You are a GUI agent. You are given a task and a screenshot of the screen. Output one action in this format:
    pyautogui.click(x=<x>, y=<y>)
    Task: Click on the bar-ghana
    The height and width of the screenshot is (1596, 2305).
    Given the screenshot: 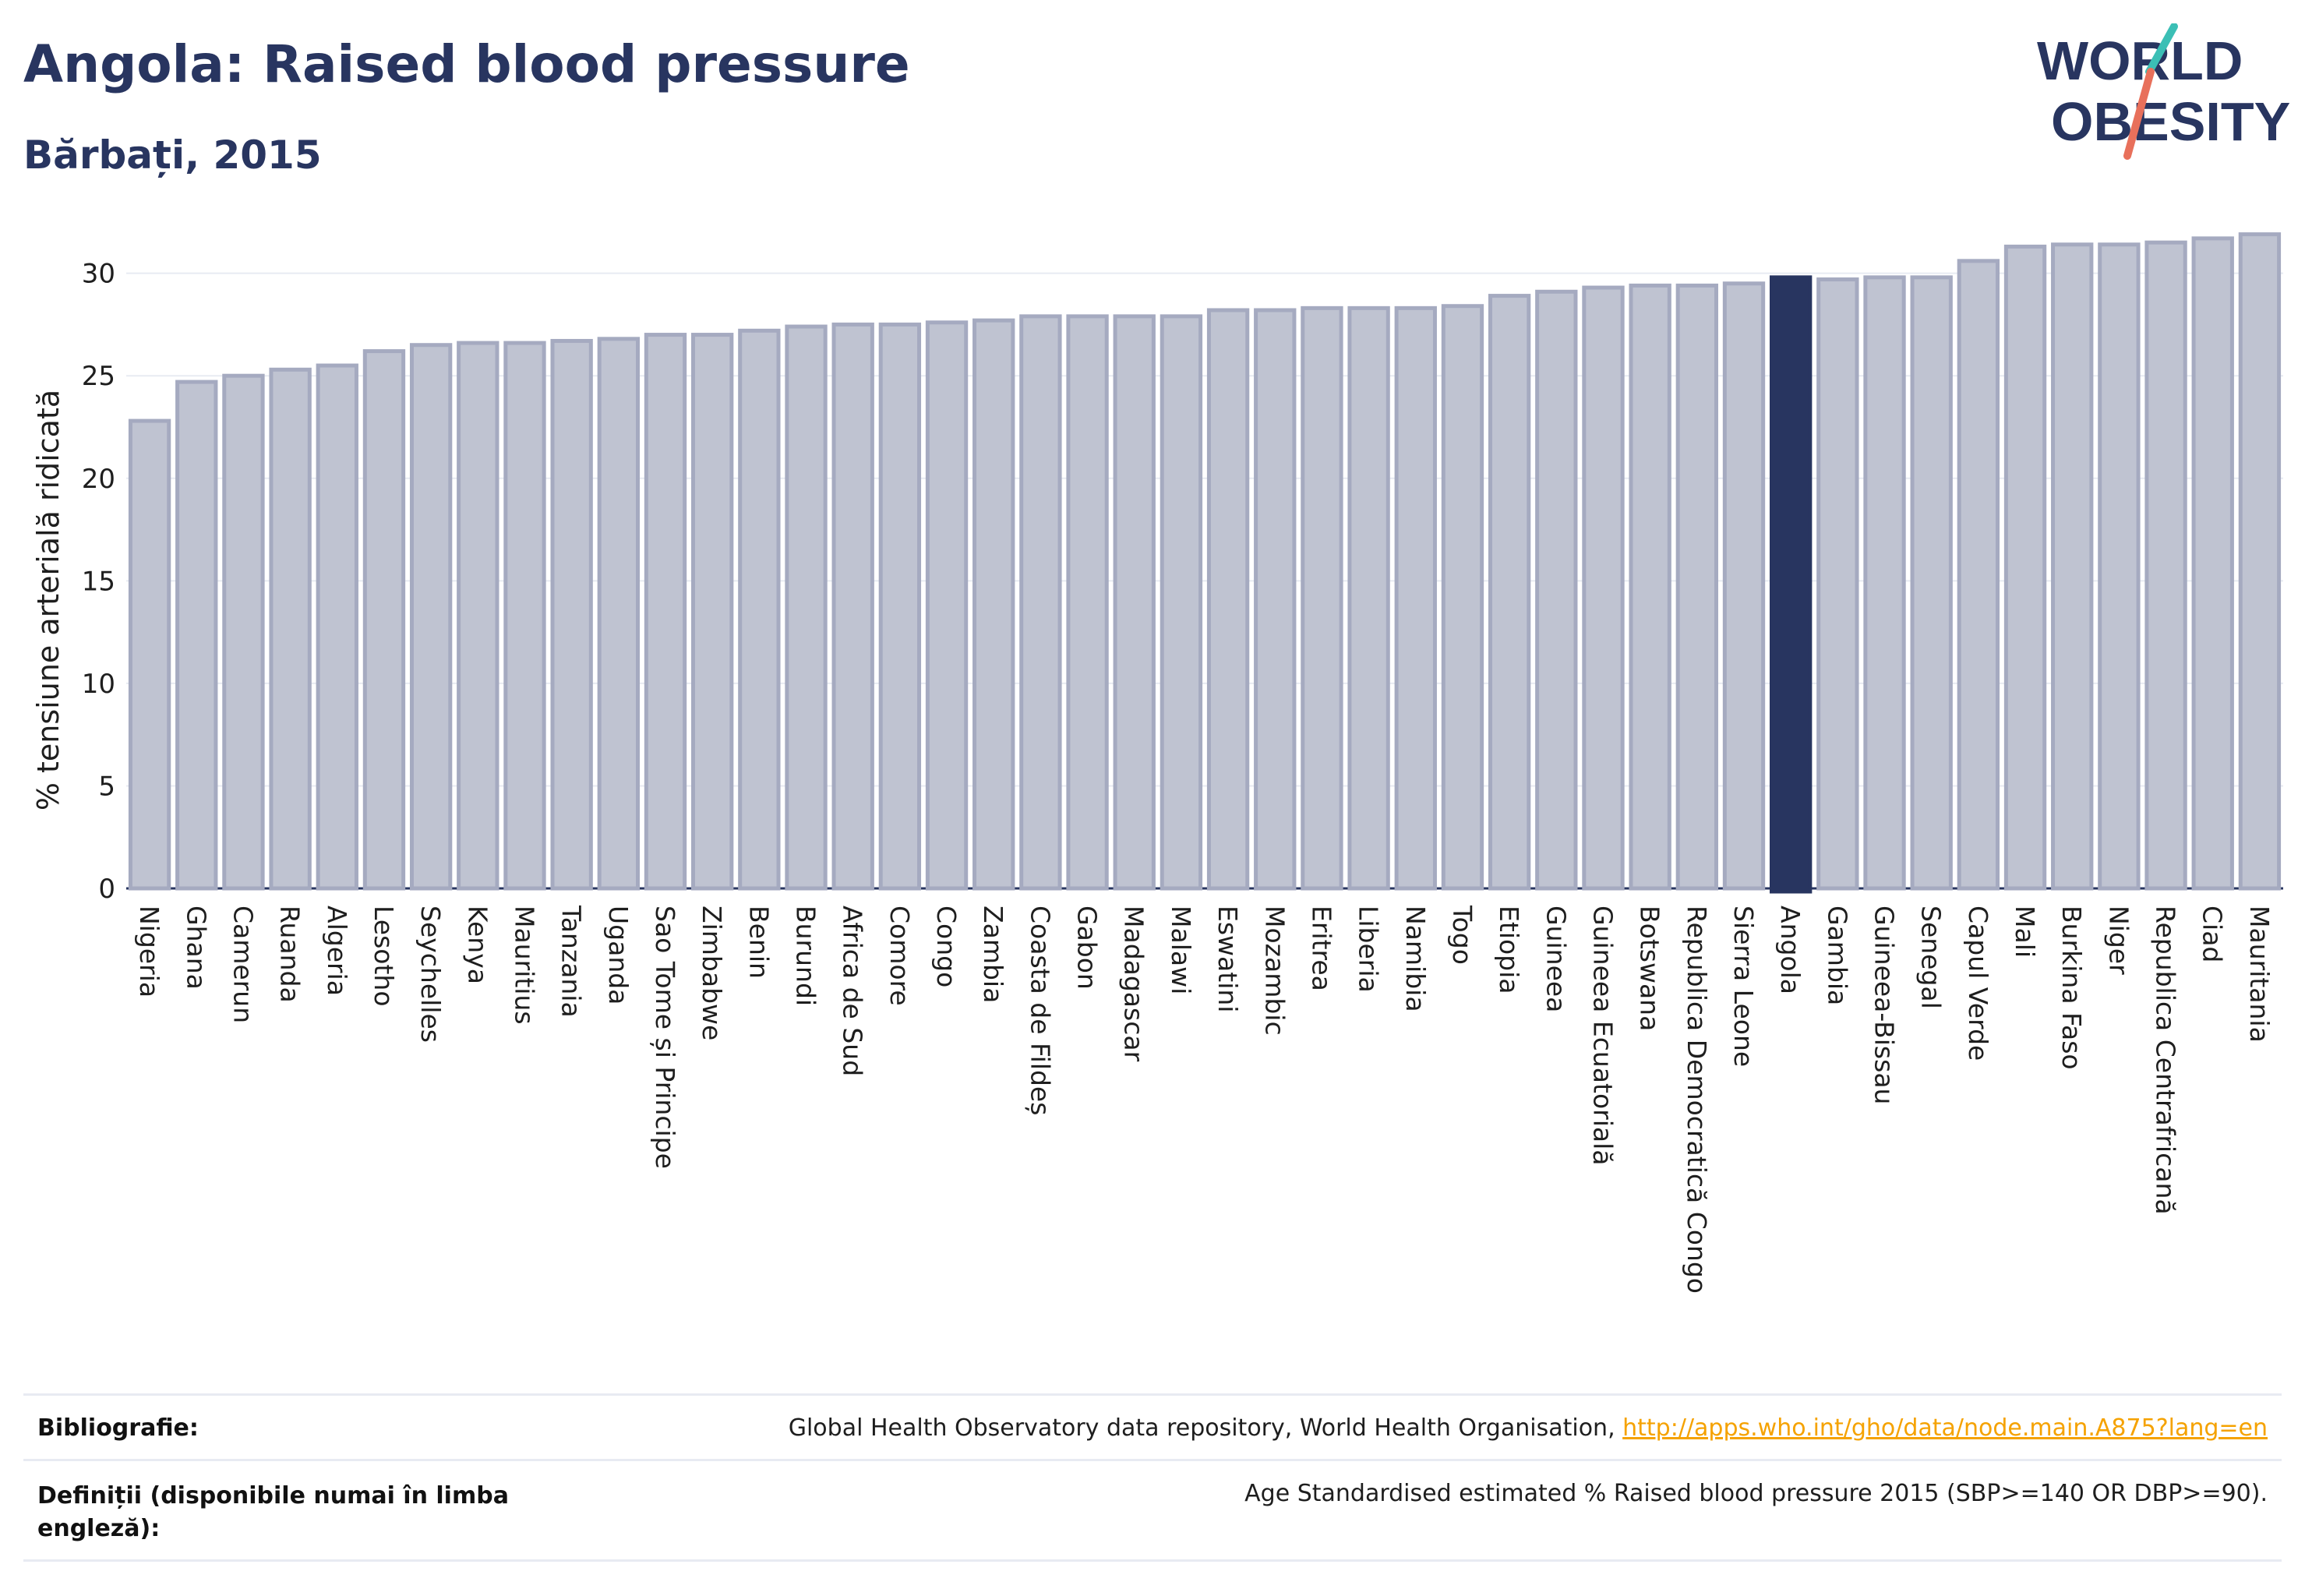 What is the action you would take?
    pyautogui.click(x=196, y=635)
    